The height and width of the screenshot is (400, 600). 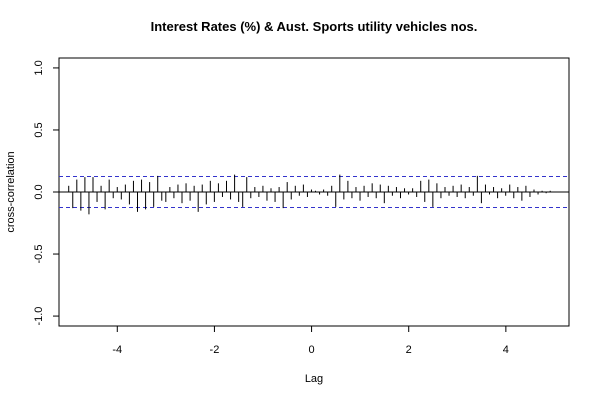 What do you see at coordinates (409, 350) in the screenshot?
I see `x-tick-label: 2` at bounding box center [409, 350].